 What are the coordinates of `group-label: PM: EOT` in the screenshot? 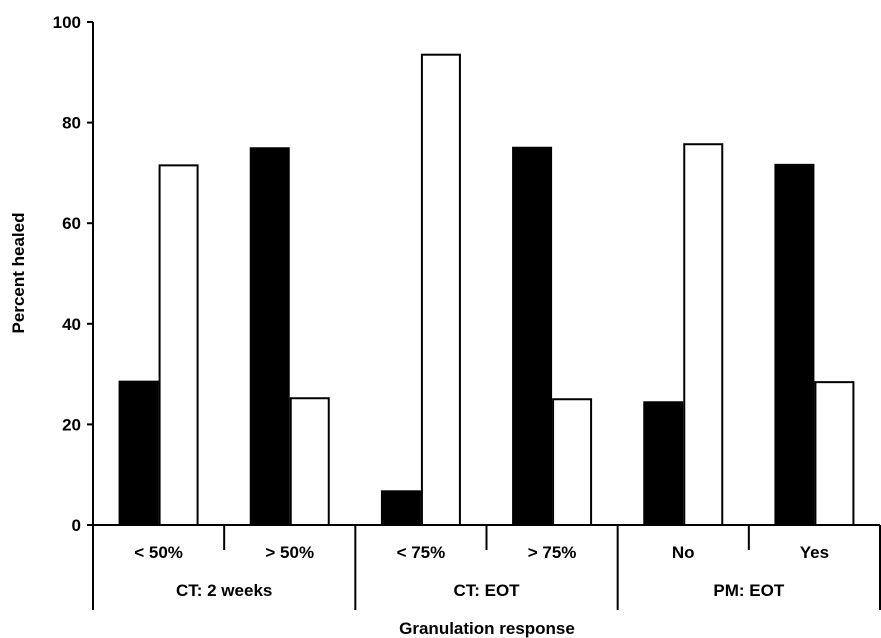 It's located at (748, 590).